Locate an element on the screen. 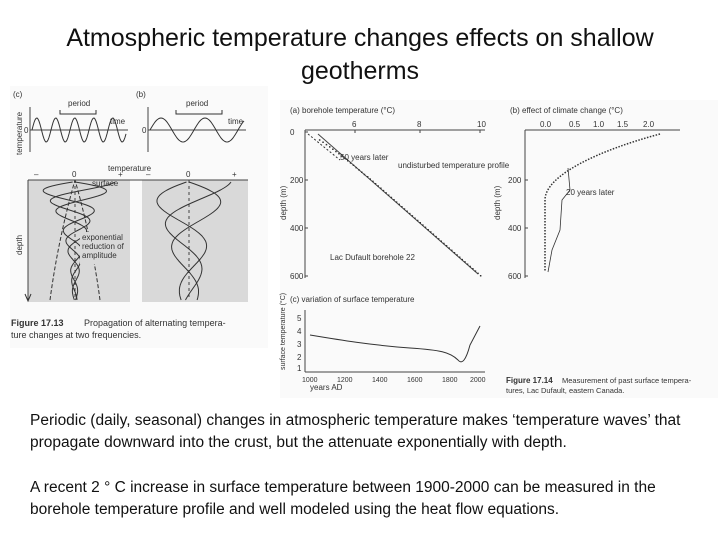  figure-label: 1000 is located at coordinates (310, 380).